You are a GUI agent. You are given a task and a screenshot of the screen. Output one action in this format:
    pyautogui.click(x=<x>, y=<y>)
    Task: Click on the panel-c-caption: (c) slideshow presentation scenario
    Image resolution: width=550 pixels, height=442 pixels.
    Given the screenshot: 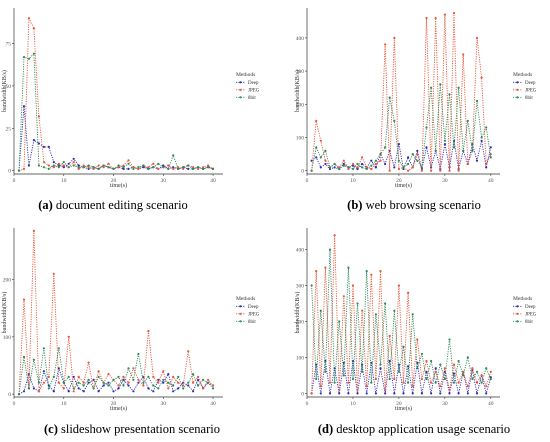 What is the action you would take?
    pyautogui.click(x=132, y=429)
    